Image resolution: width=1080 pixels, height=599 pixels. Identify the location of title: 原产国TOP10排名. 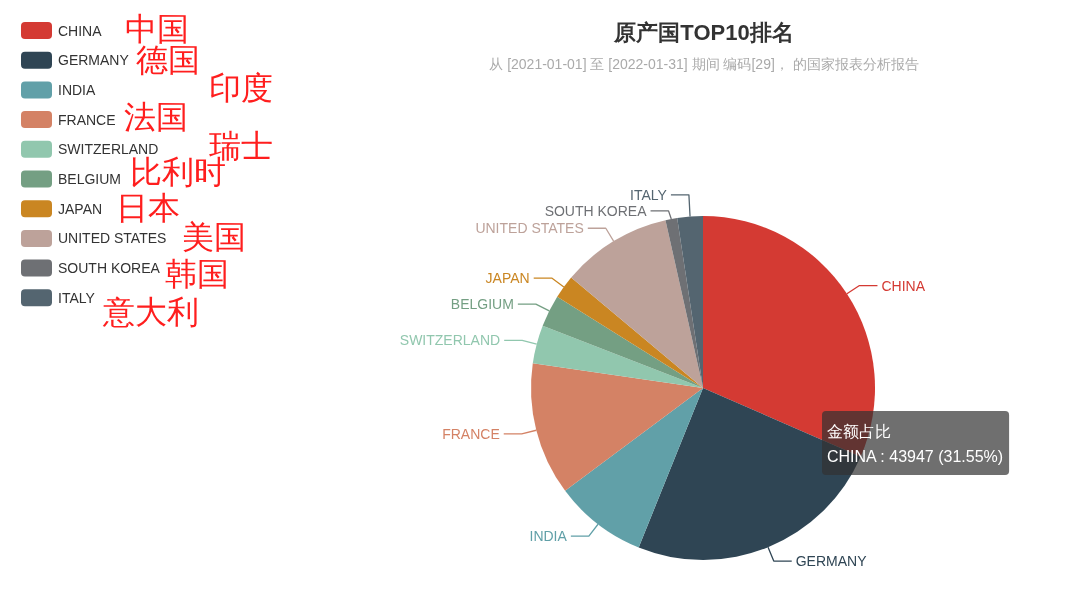
(704, 32).